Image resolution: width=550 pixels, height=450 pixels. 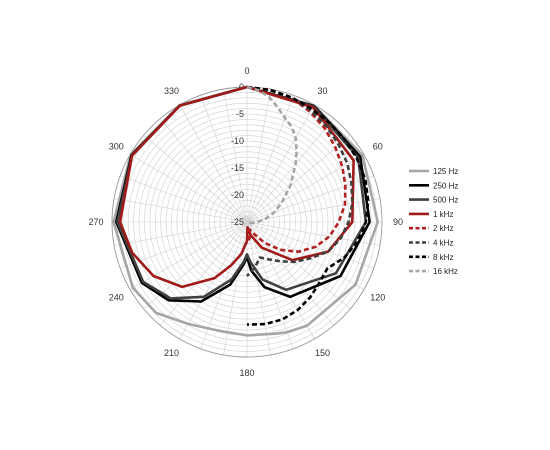 What do you see at coordinates (241, 87) in the screenshot?
I see `radius-tick-label: 0` at bounding box center [241, 87].